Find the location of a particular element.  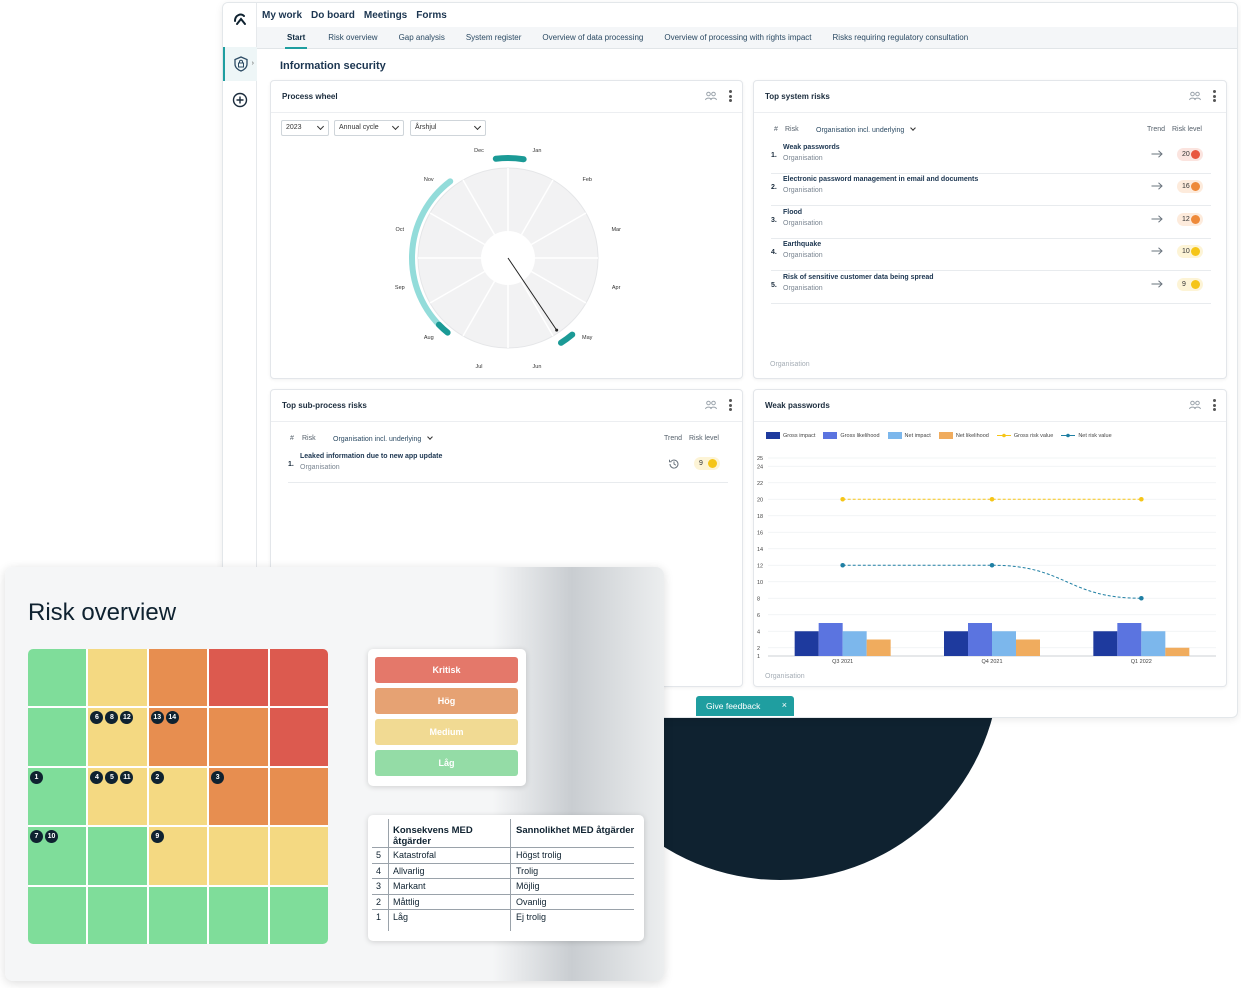

risk-number-badge: 10 is located at coordinates (51, 837).